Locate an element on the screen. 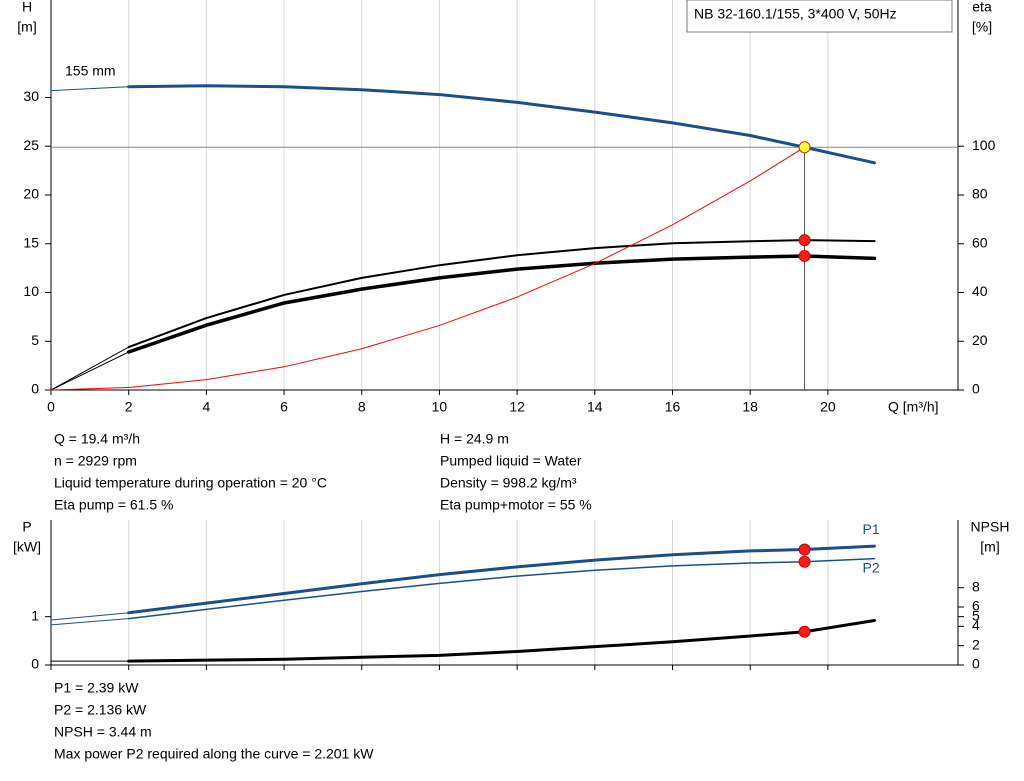 The image size is (1024, 781). info-text: Eta pump+motor = 55 % is located at coordinates (516, 505).